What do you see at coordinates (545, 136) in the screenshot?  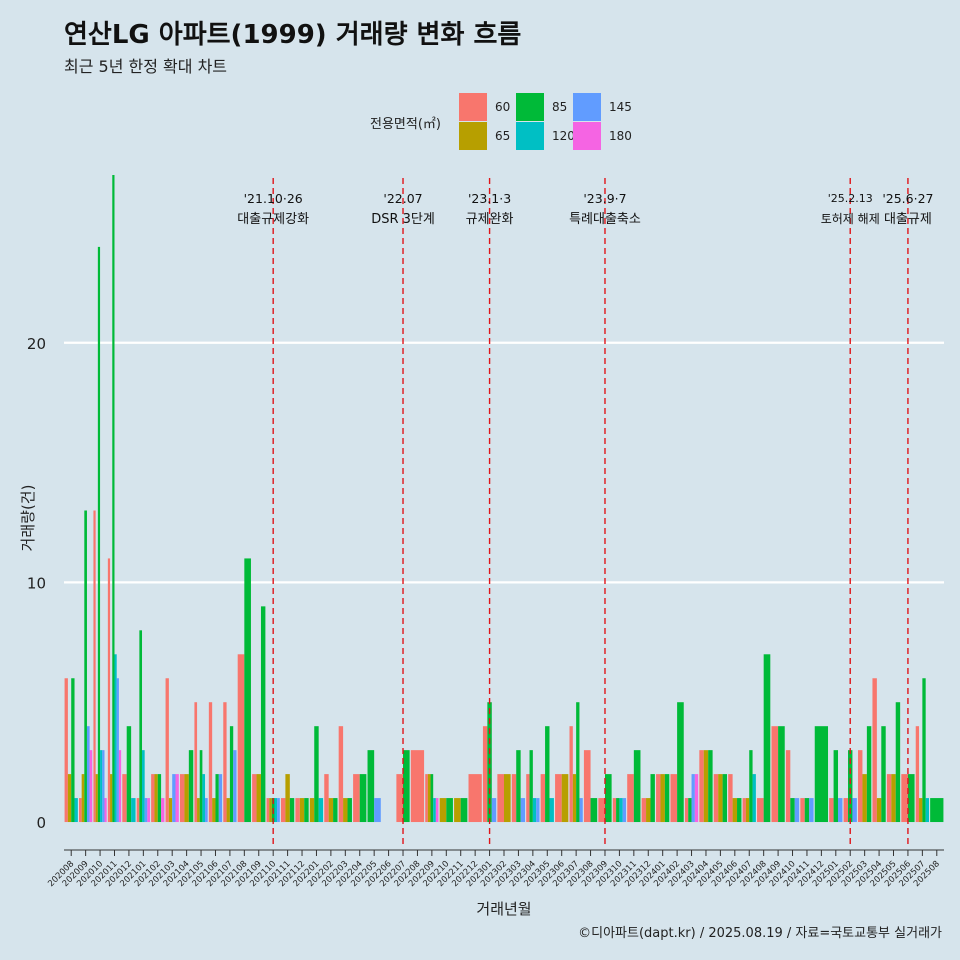 I see `legend-item-120: 120` at bounding box center [545, 136].